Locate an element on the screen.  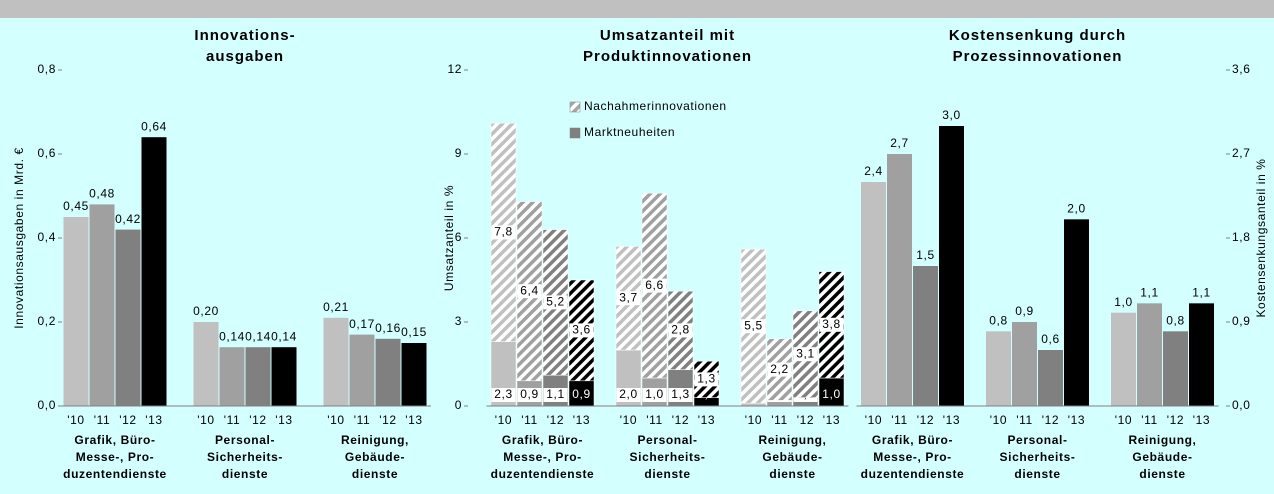
value-label: 0,15 is located at coordinates (414, 332).